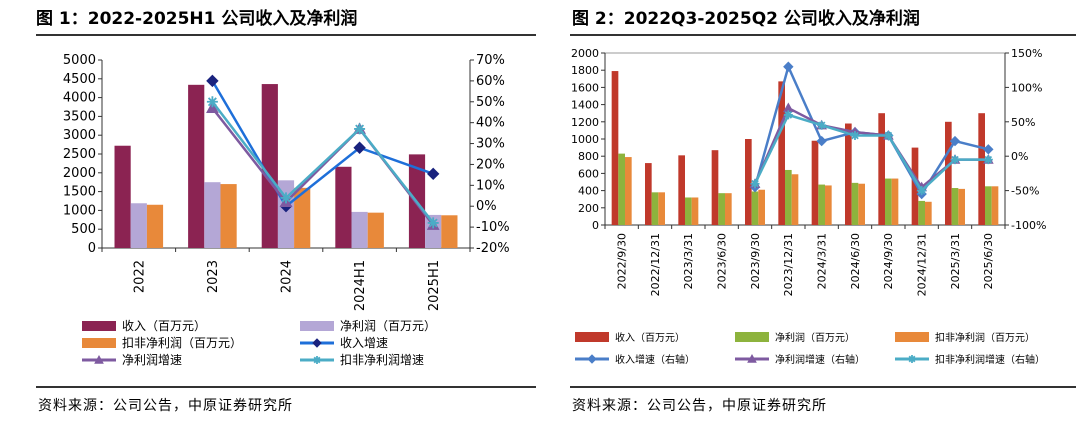 The height and width of the screenshot is (423, 1080). What do you see at coordinates (197, 19) in the screenshot?
I see `figure-1-title: 图 1：2022-2025H1 公司收入及净利润` at bounding box center [197, 19].